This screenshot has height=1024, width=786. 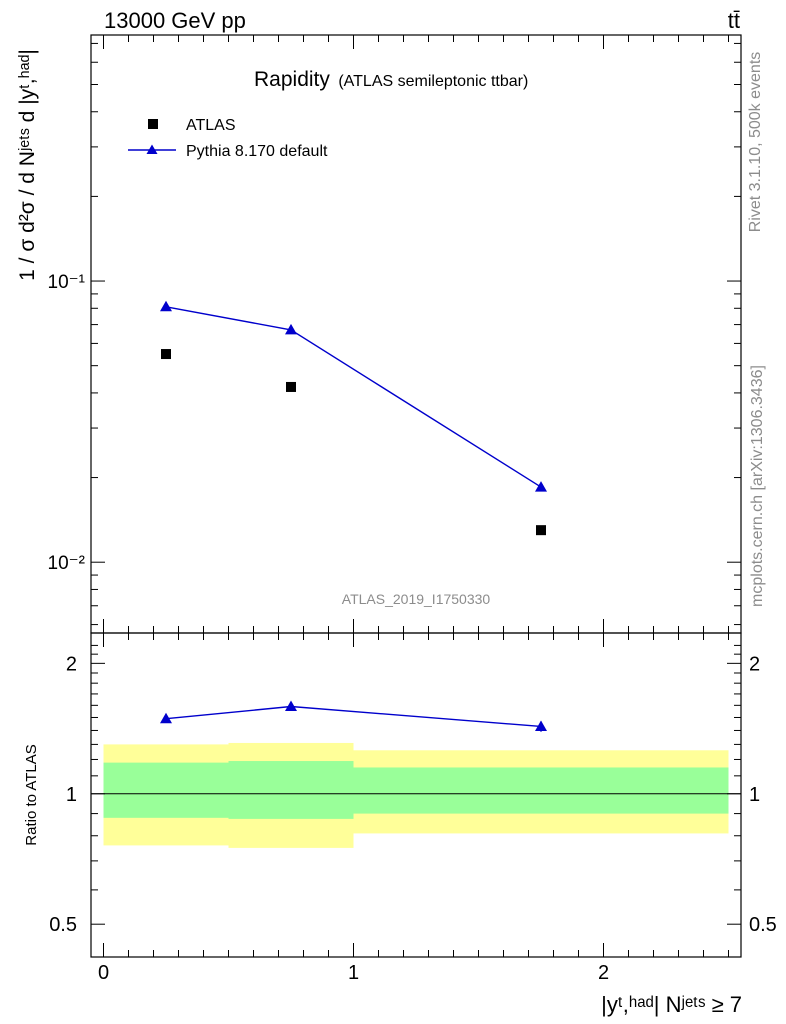 I want to click on ratio-y-tick-label-left: 1, so click(x=71, y=795).